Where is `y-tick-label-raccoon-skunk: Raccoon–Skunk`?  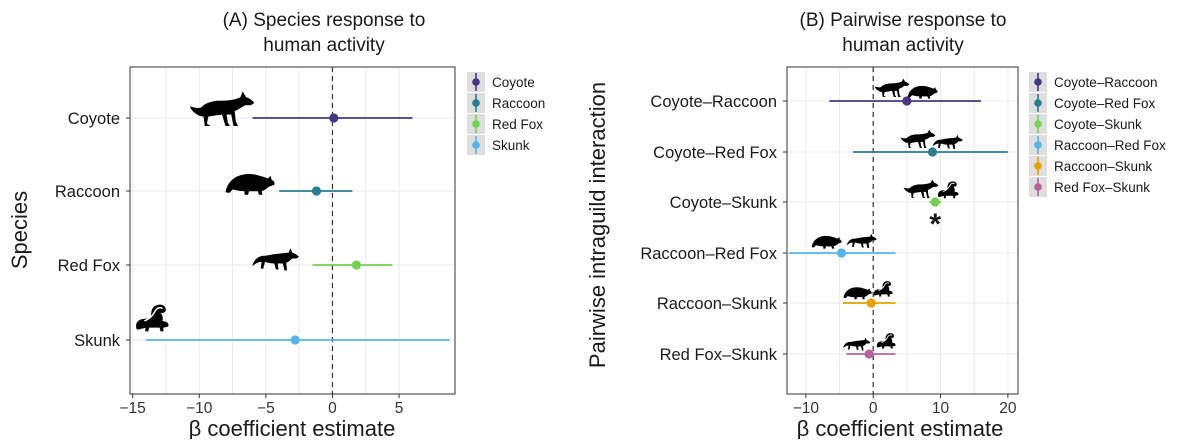
y-tick-label-raccoon-skunk: Raccoon–Skunk is located at coordinates (717, 304).